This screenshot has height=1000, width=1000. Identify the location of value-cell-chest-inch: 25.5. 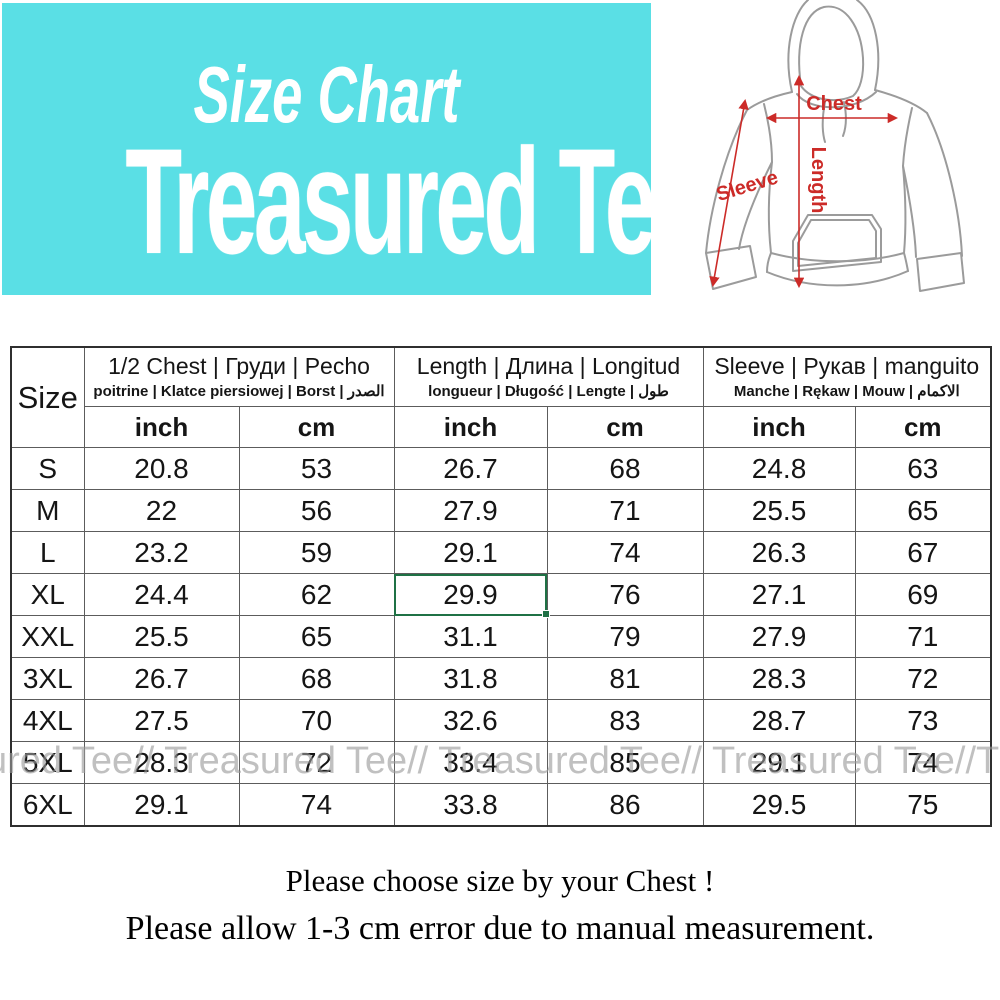
(161, 636).